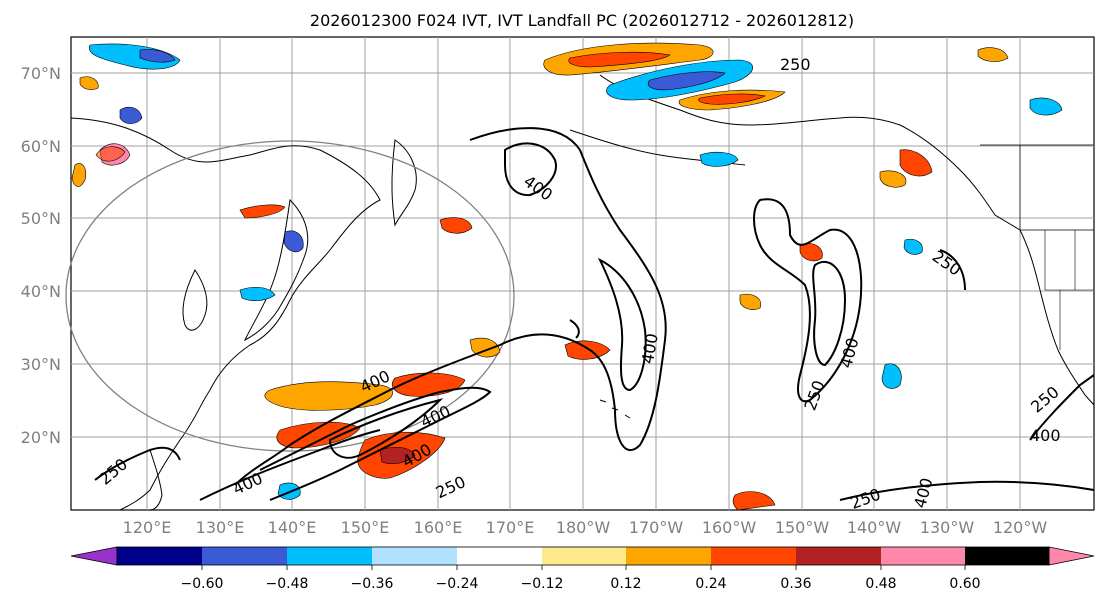 The width and height of the screenshot is (1105, 604). What do you see at coordinates (156, 480) in the screenshot?
I see `philippines-coastline` at bounding box center [156, 480].